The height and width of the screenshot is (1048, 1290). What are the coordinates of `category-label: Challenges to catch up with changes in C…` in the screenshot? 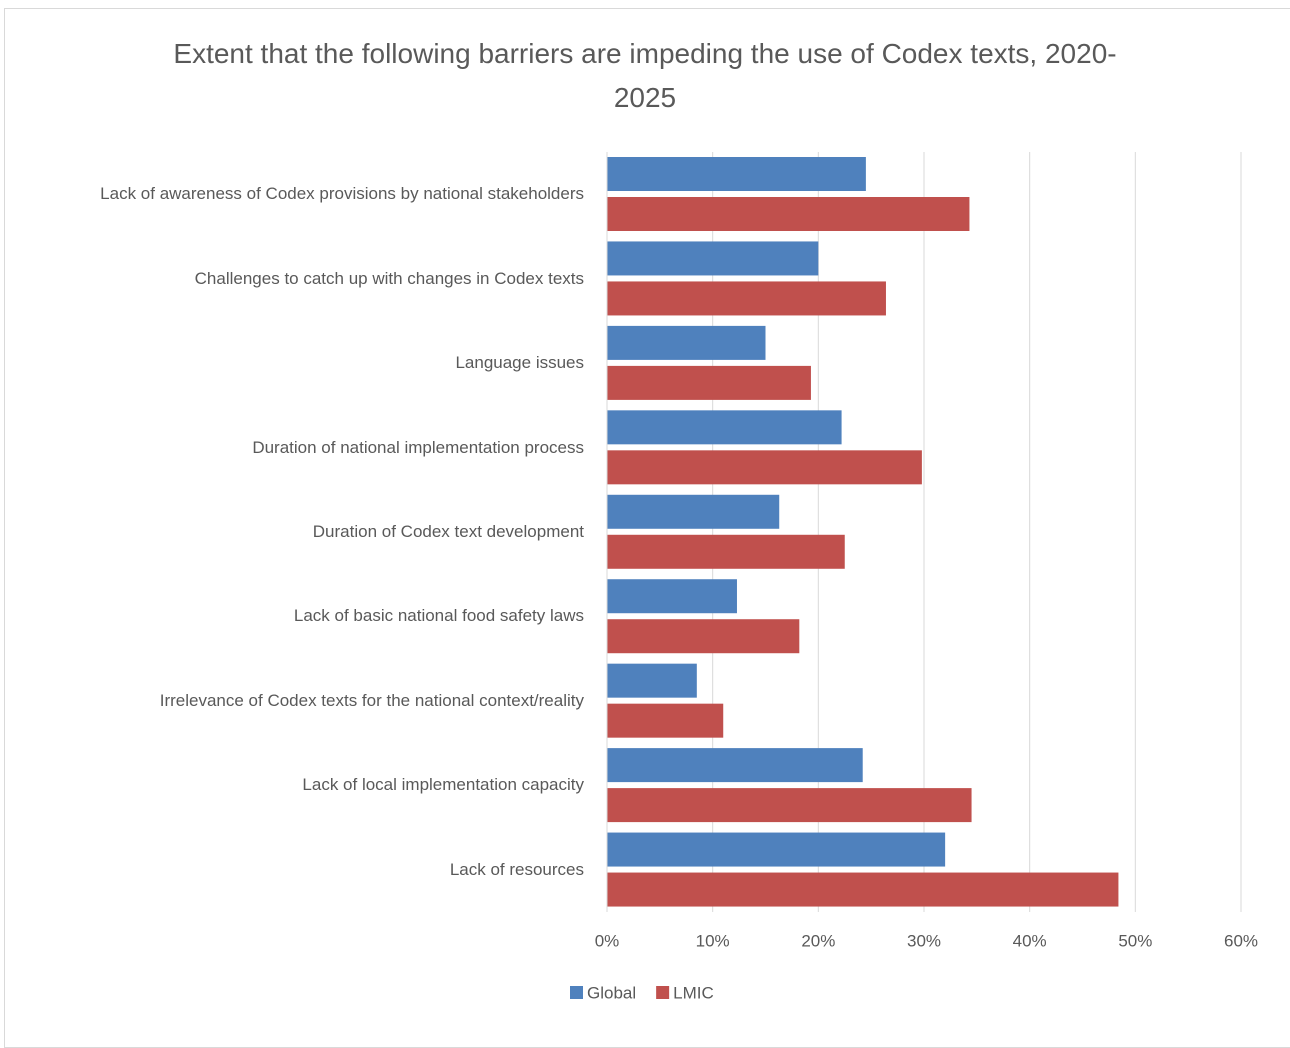 It's located at (389, 278).